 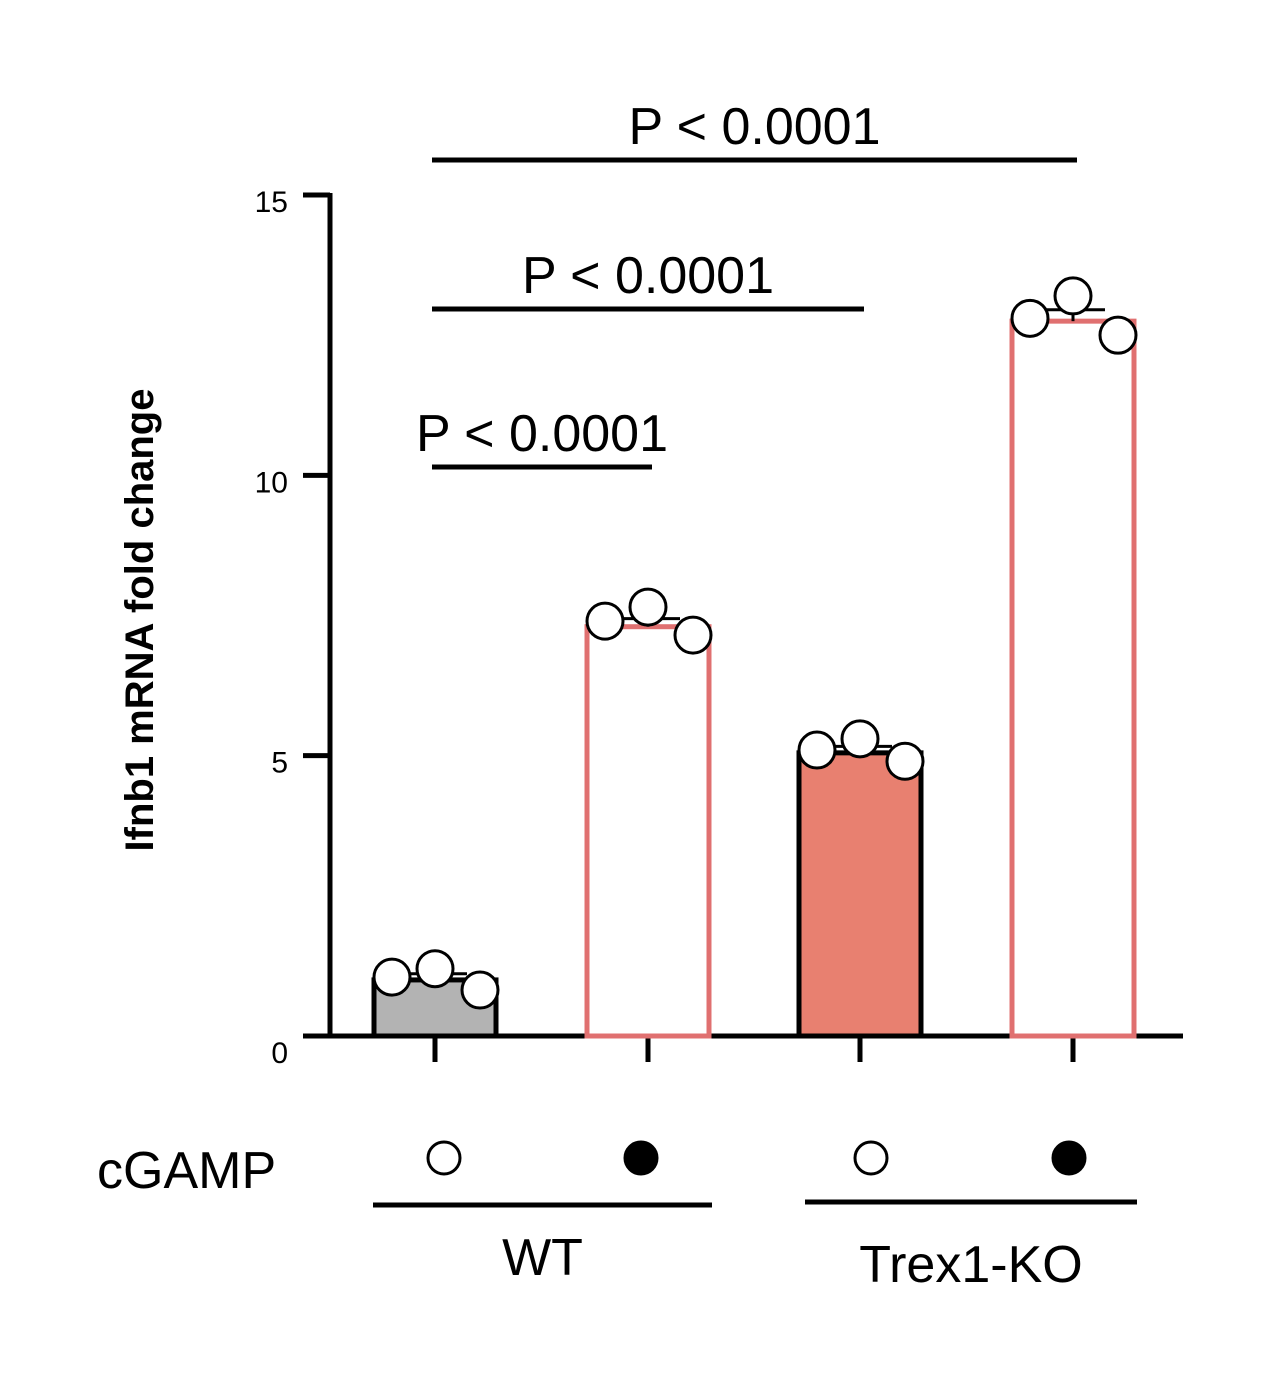 What do you see at coordinates (542, 1258) in the screenshot?
I see `group-label: WT` at bounding box center [542, 1258].